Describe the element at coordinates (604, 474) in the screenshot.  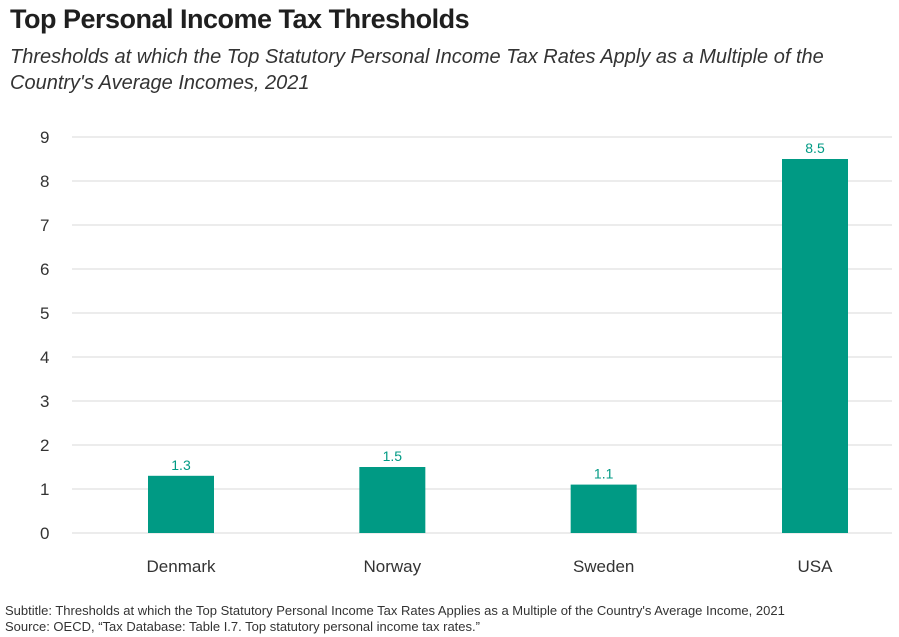
I see `data-label-sweden: 1.1` at that location.